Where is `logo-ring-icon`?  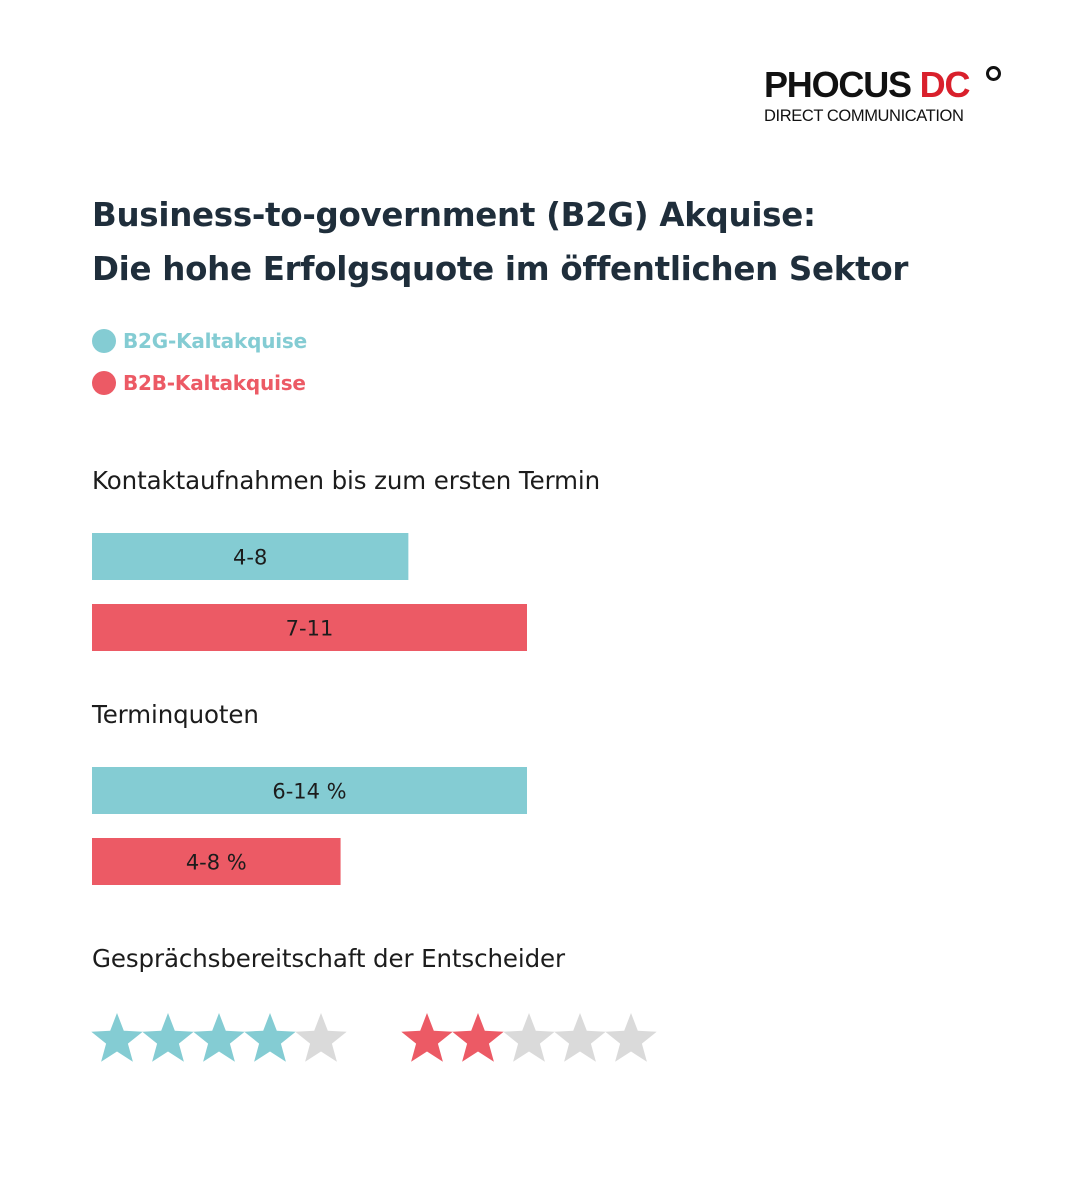 logo-ring-icon is located at coordinates (993, 73).